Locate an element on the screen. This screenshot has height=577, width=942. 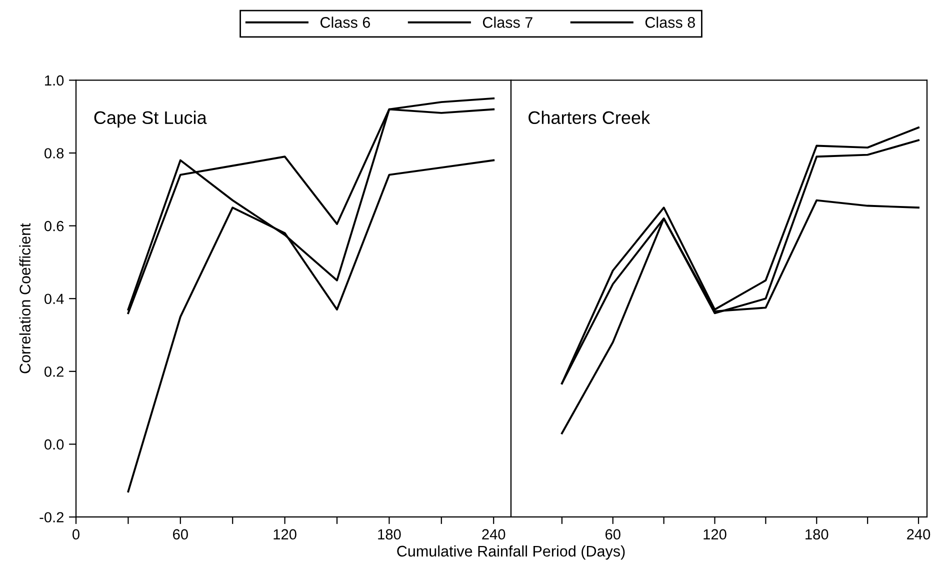
y-tick-label: 0.4 is located at coordinates (54, 299).